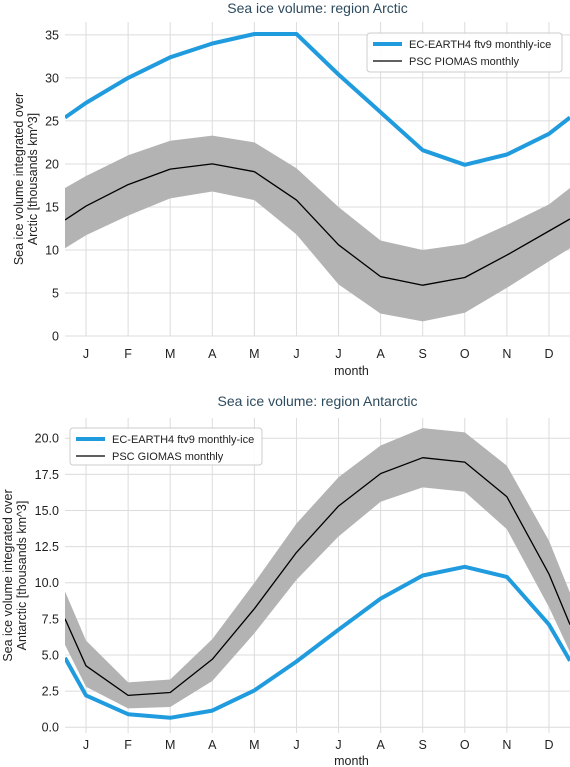  I want to click on y-tick-label: 7.5, so click(50, 619).